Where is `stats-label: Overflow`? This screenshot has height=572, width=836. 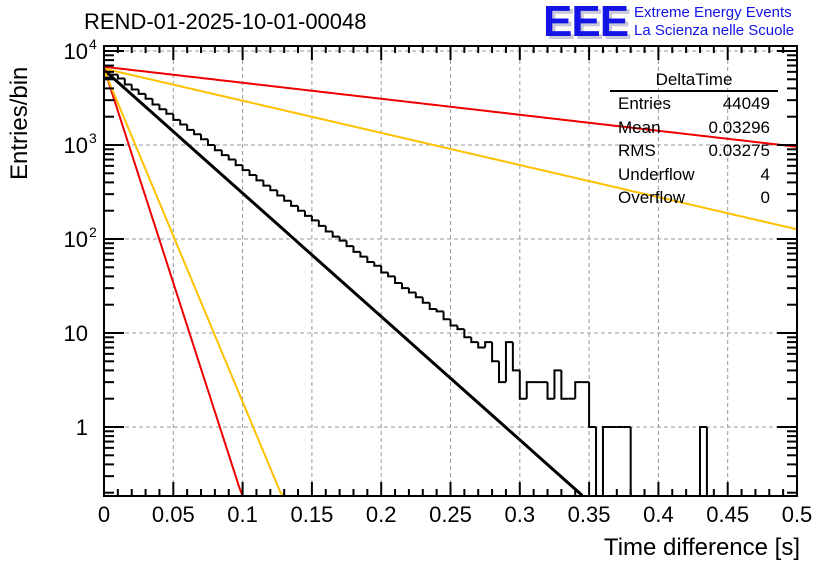 stats-label: Overflow is located at coordinates (652, 197).